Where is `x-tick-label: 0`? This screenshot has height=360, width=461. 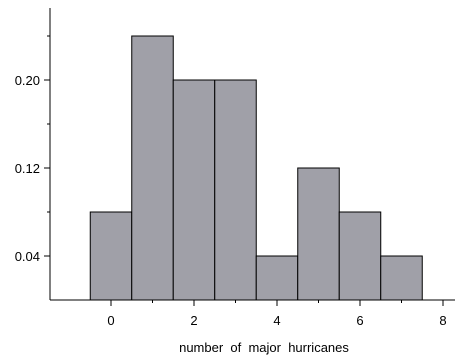
x-tick-label: 0 is located at coordinates (110, 320).